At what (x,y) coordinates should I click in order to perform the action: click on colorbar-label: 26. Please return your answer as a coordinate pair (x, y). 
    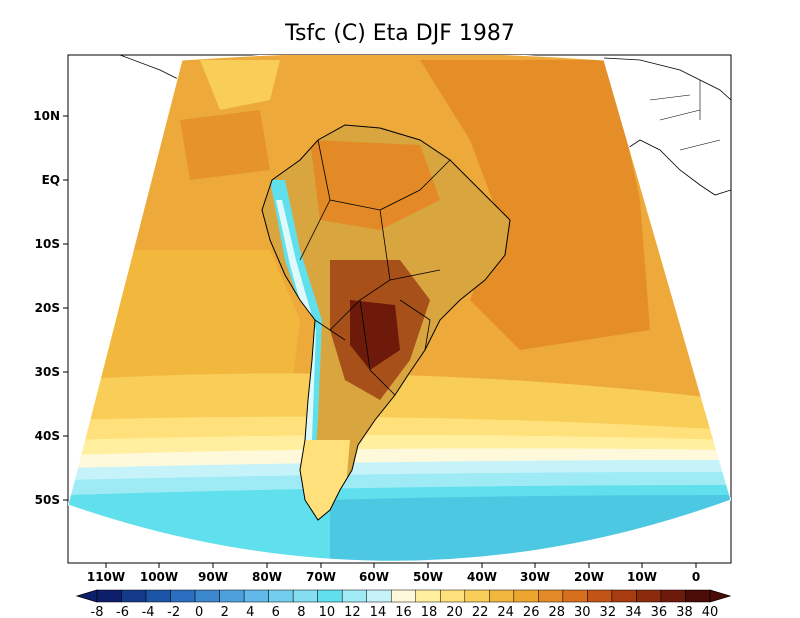
    Looking at the image, I should click on (531, 611).